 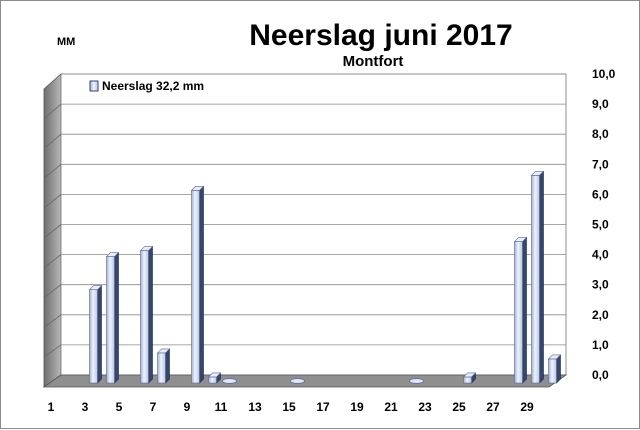 I want to click on x-tick-label: 11, so click(x=221, y=407).